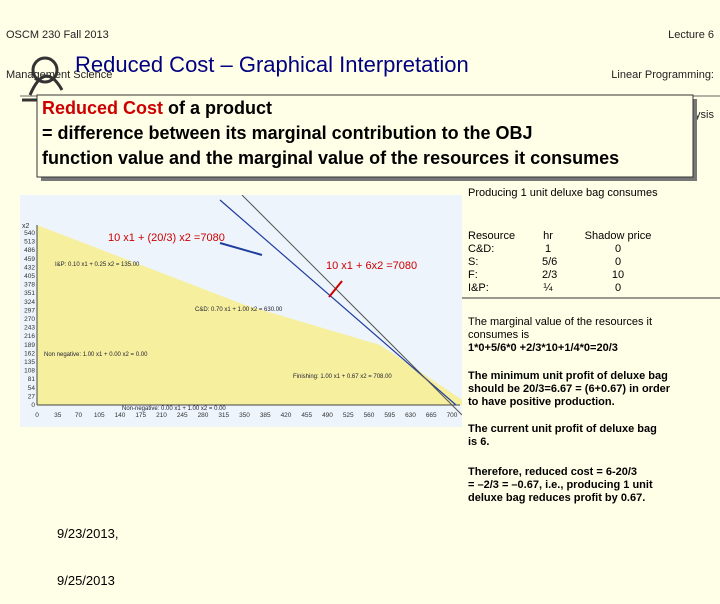  Describe the element at coordinates (87, 549) in the screenshot. I see `date: 9/23/2013, 9/25/2013` at that location.